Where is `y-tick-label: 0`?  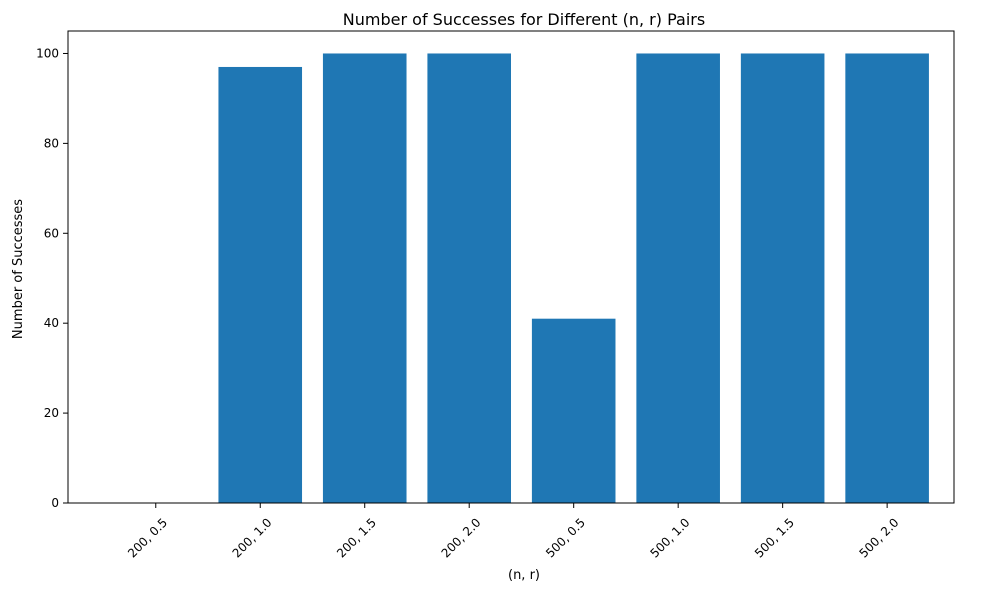
y-tick-label: 0 is located at coordinates (55, 503).